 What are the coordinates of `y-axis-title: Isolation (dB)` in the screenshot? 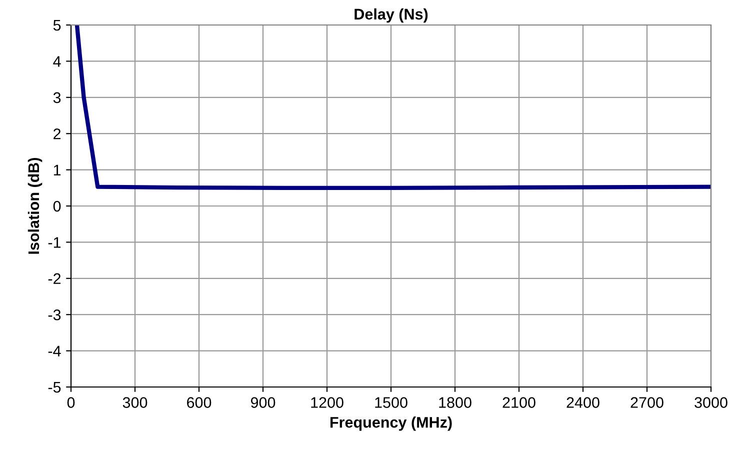 It's located at (35, 206).